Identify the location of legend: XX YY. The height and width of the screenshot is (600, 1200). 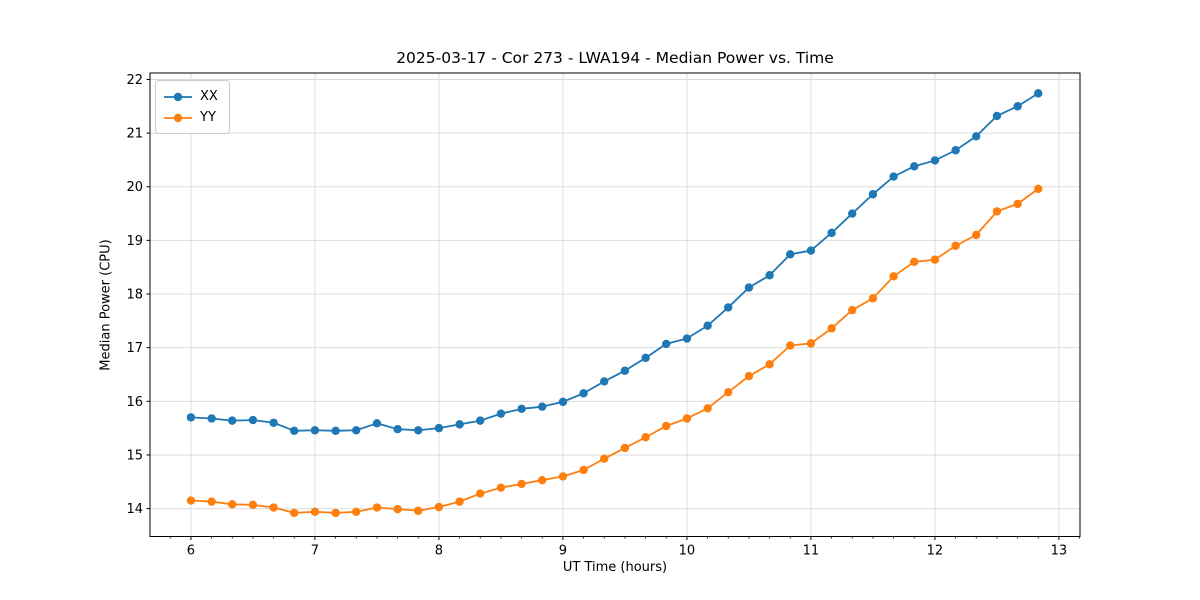
(192, 107).